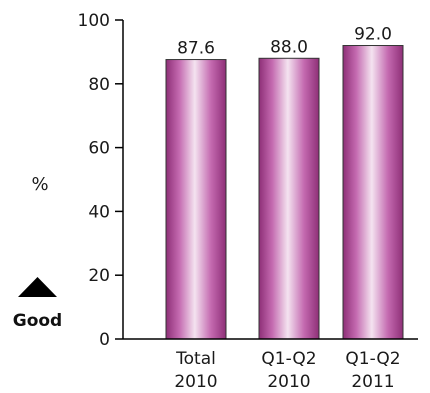  What do you see at coordinates (39, 184) in the screenshot?
I see `y-axis-label: %` at bounding box center [39, 184].